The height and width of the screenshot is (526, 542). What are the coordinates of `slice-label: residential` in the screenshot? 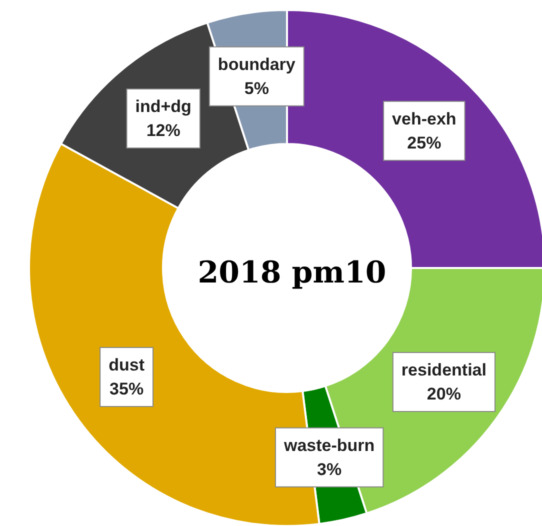 It's located at (443, 370).